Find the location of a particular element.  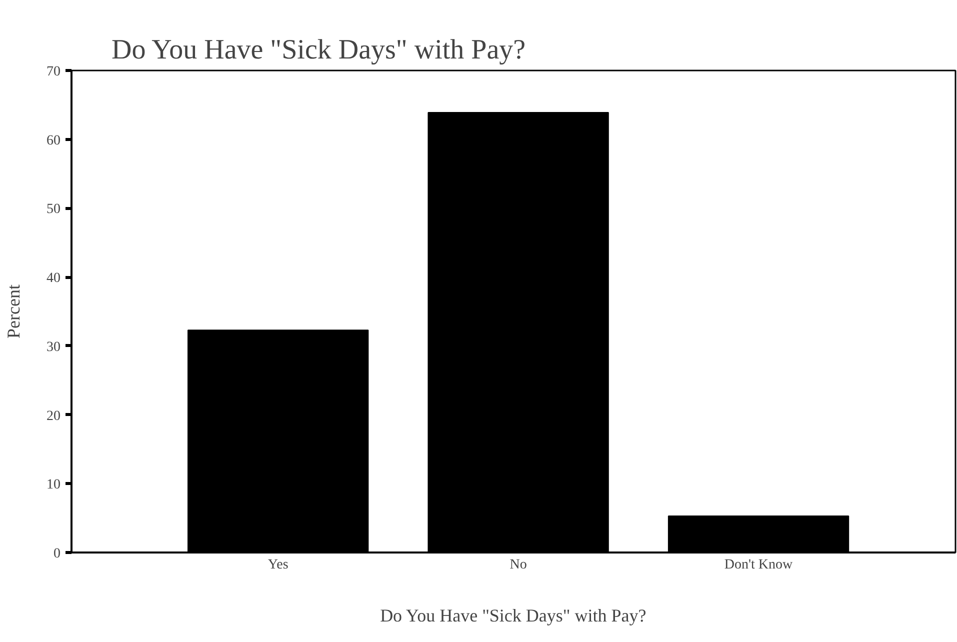

x-tick-label: No is located at coordinates (518, 565).